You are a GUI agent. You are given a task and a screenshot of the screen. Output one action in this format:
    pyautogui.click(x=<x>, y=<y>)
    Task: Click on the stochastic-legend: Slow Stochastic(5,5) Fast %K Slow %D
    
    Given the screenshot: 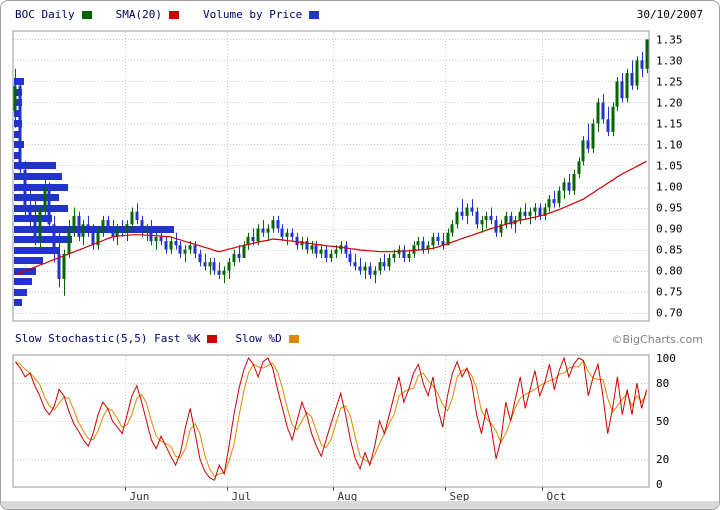 What is the action you would take?
    pyautogui.click(x=157, y=338)
    